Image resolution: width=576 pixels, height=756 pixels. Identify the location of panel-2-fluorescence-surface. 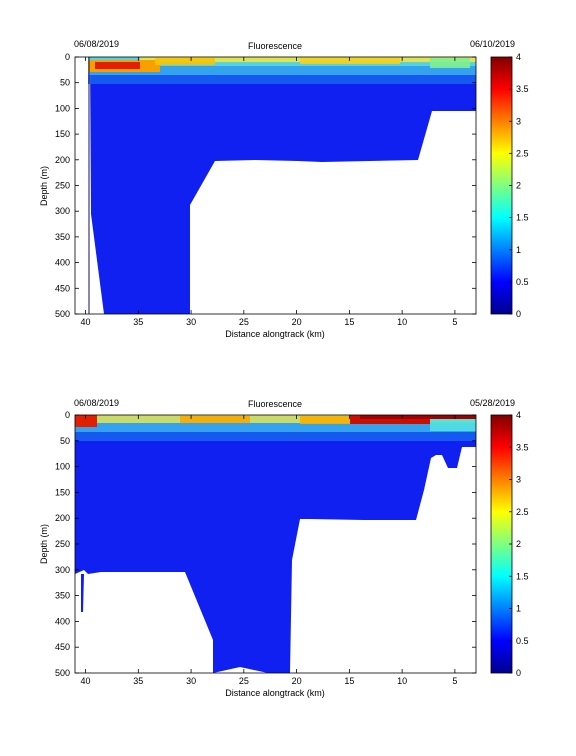
(275, 428).